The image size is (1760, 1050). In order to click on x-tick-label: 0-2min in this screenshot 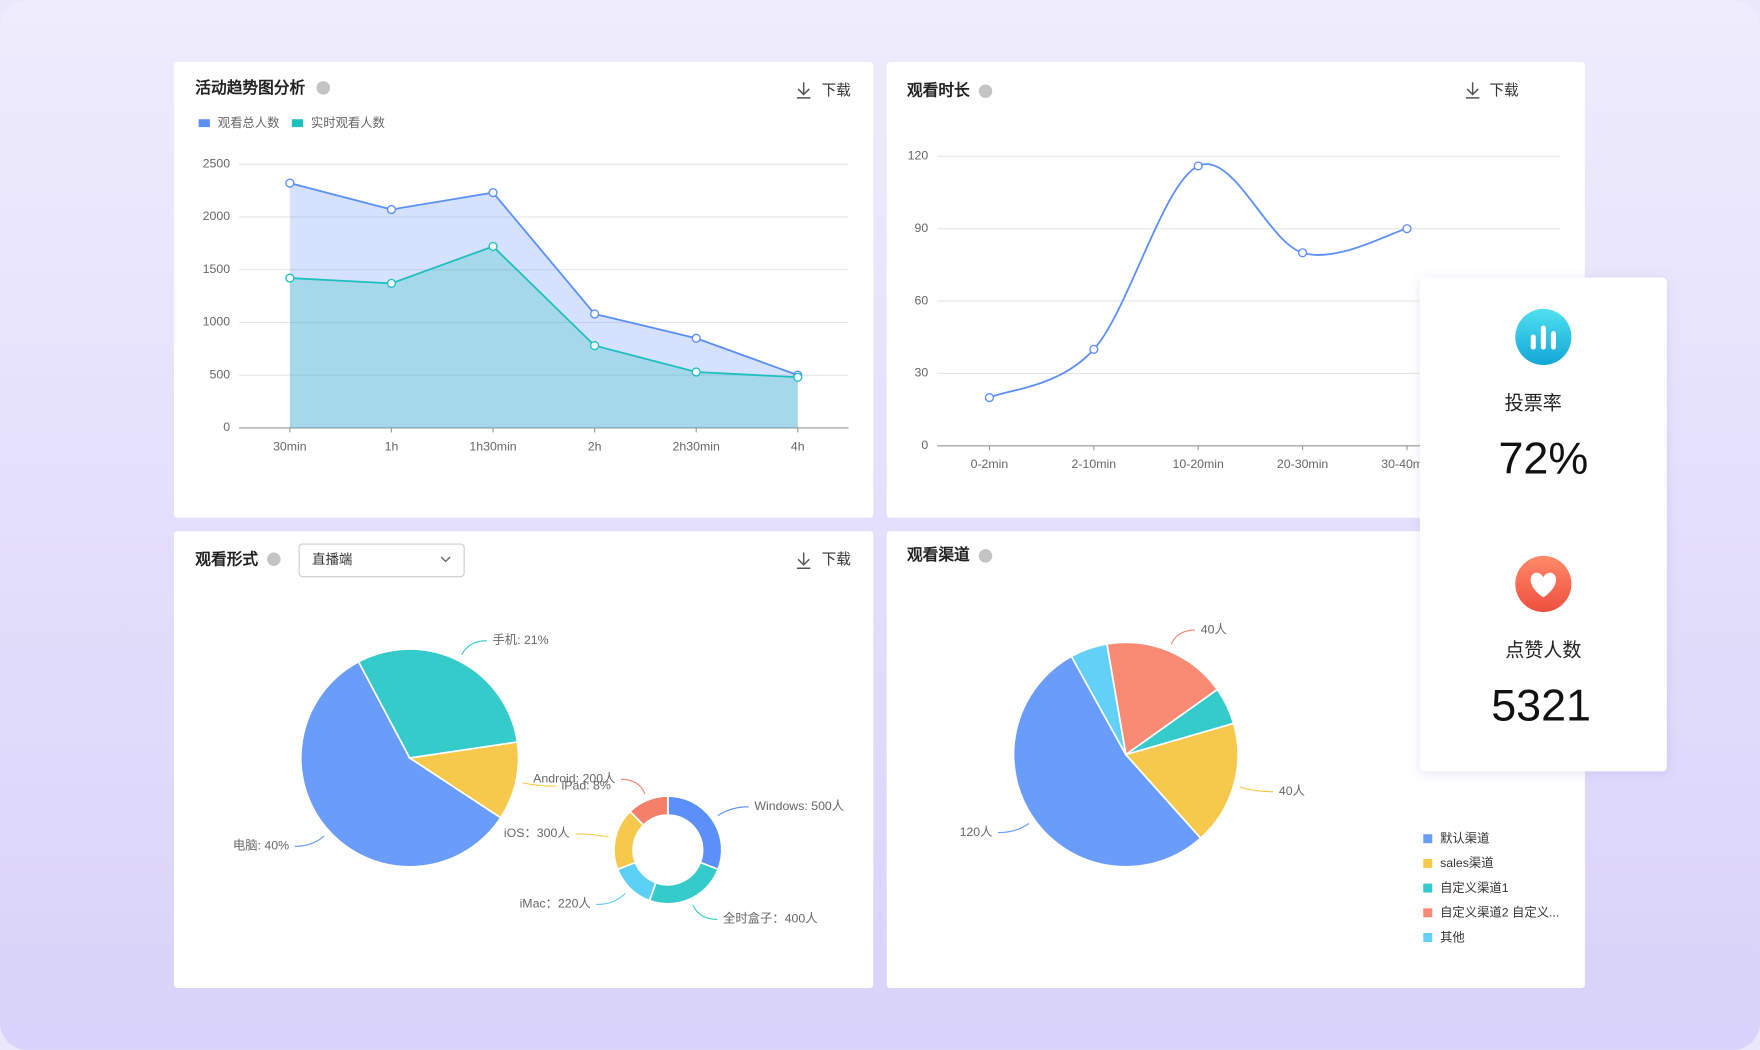, I will do `click(990, 464)`.